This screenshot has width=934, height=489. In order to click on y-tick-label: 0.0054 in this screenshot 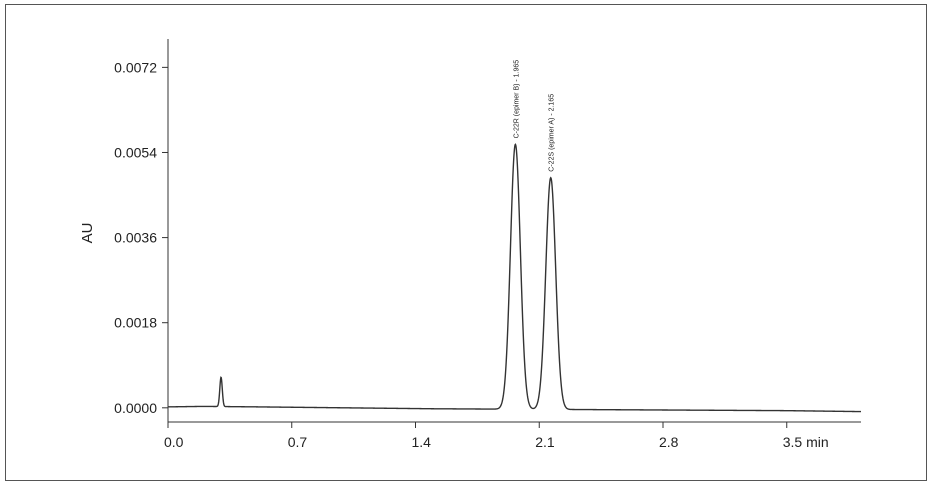, I will do `click(135, 152)`.